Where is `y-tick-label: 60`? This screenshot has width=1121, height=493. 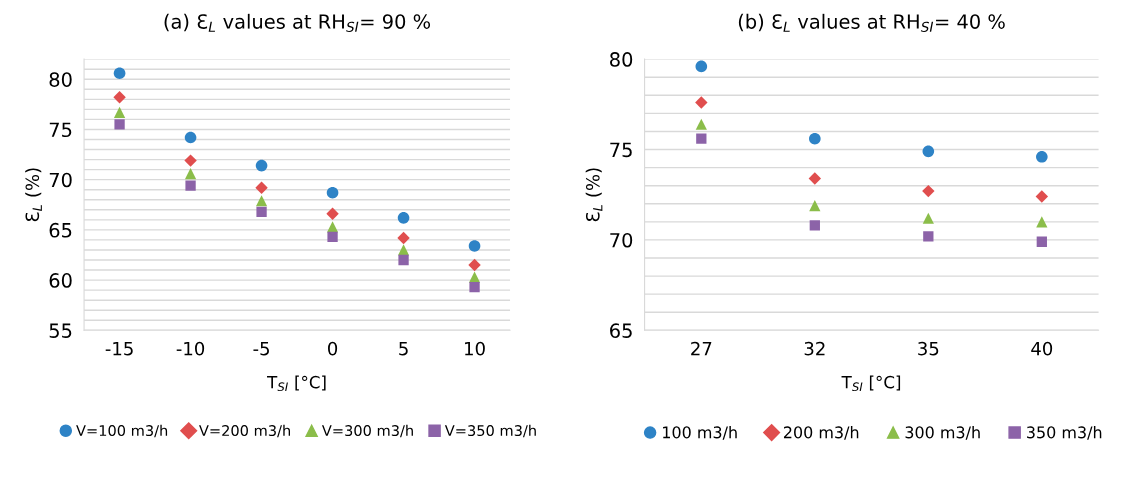 y-tick-label: 60 is located at coordinates (60, 280).